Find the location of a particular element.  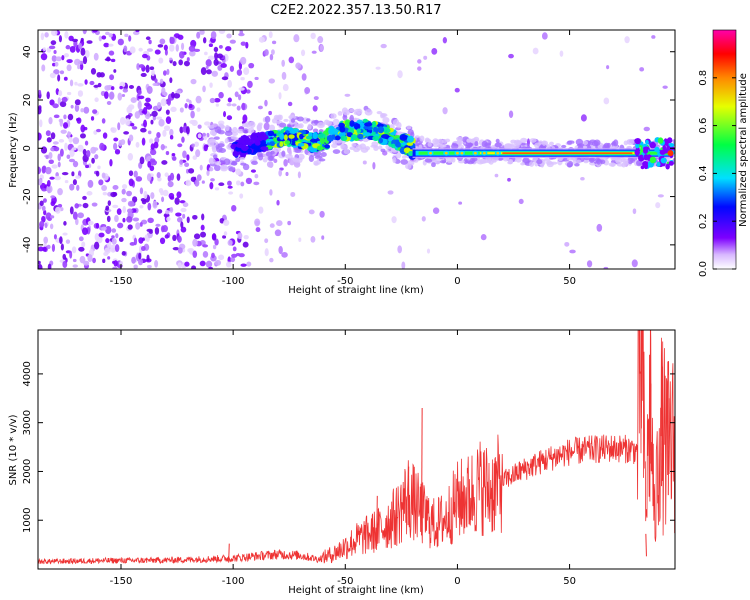

snr-x-tick-label: -150 is located at coordinates (121, 581).